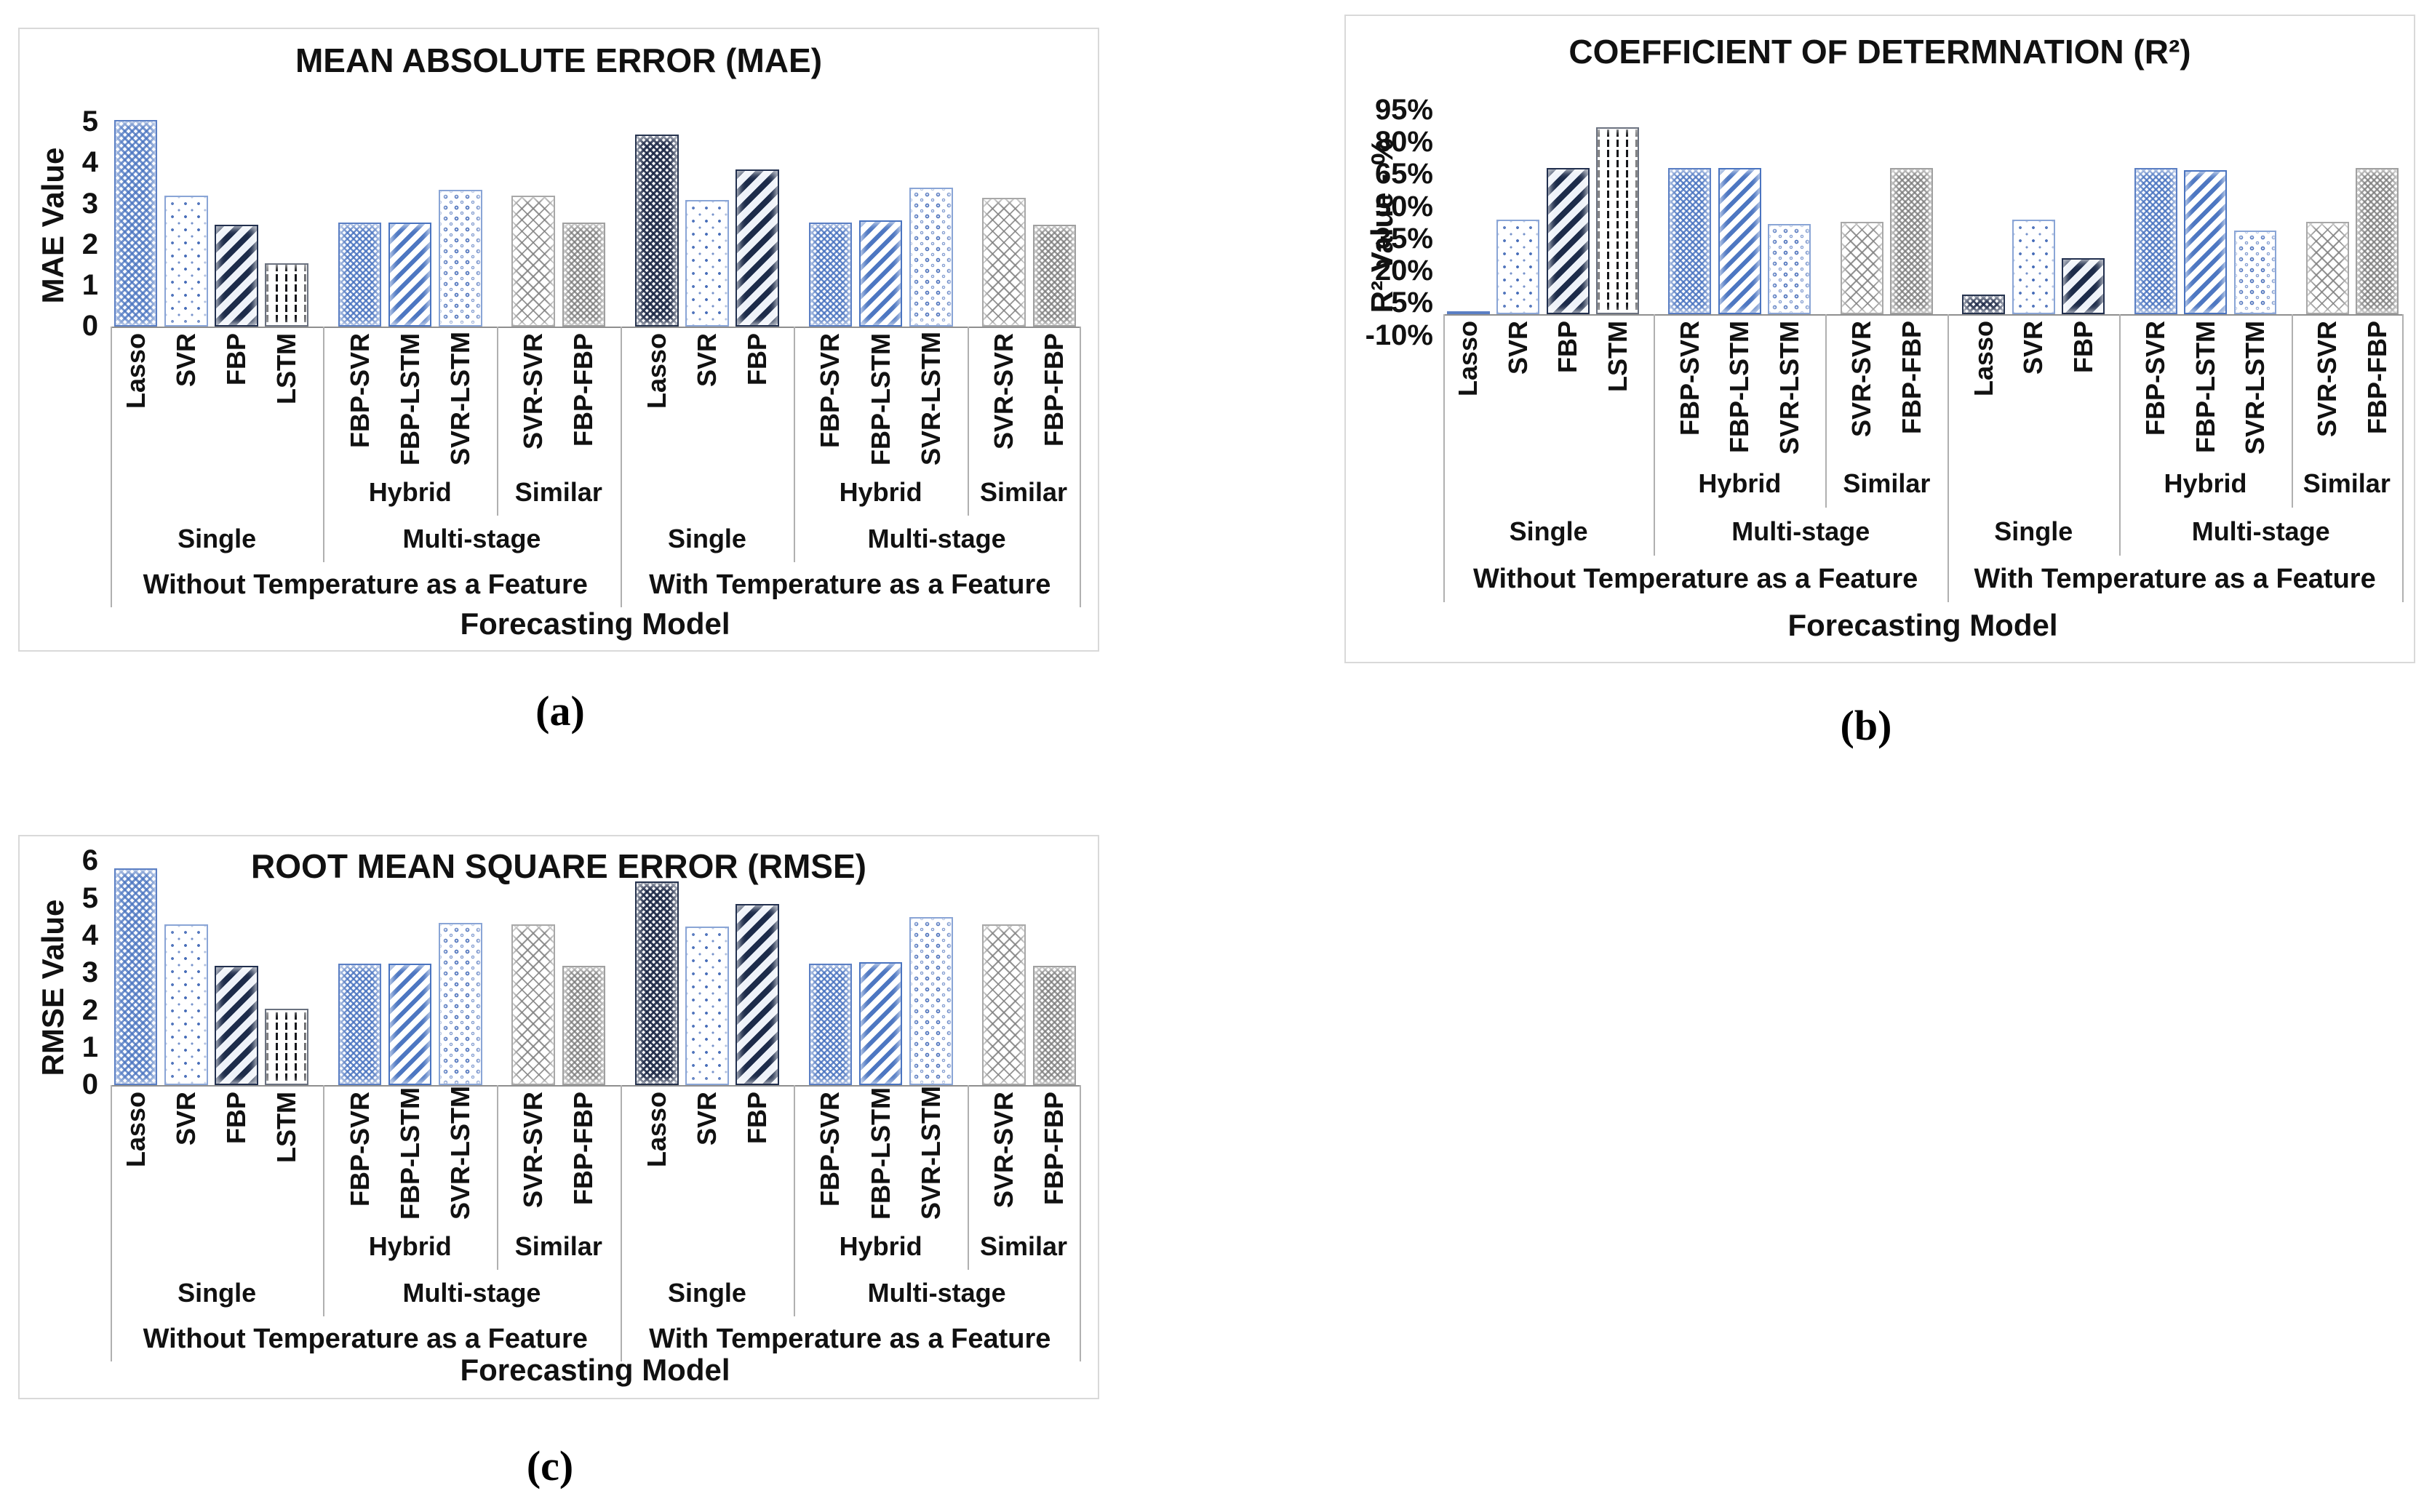 The image size is (2416, 1512). I want to click on bar-rmse-w-fbp-lstm, so click(880, 1023).